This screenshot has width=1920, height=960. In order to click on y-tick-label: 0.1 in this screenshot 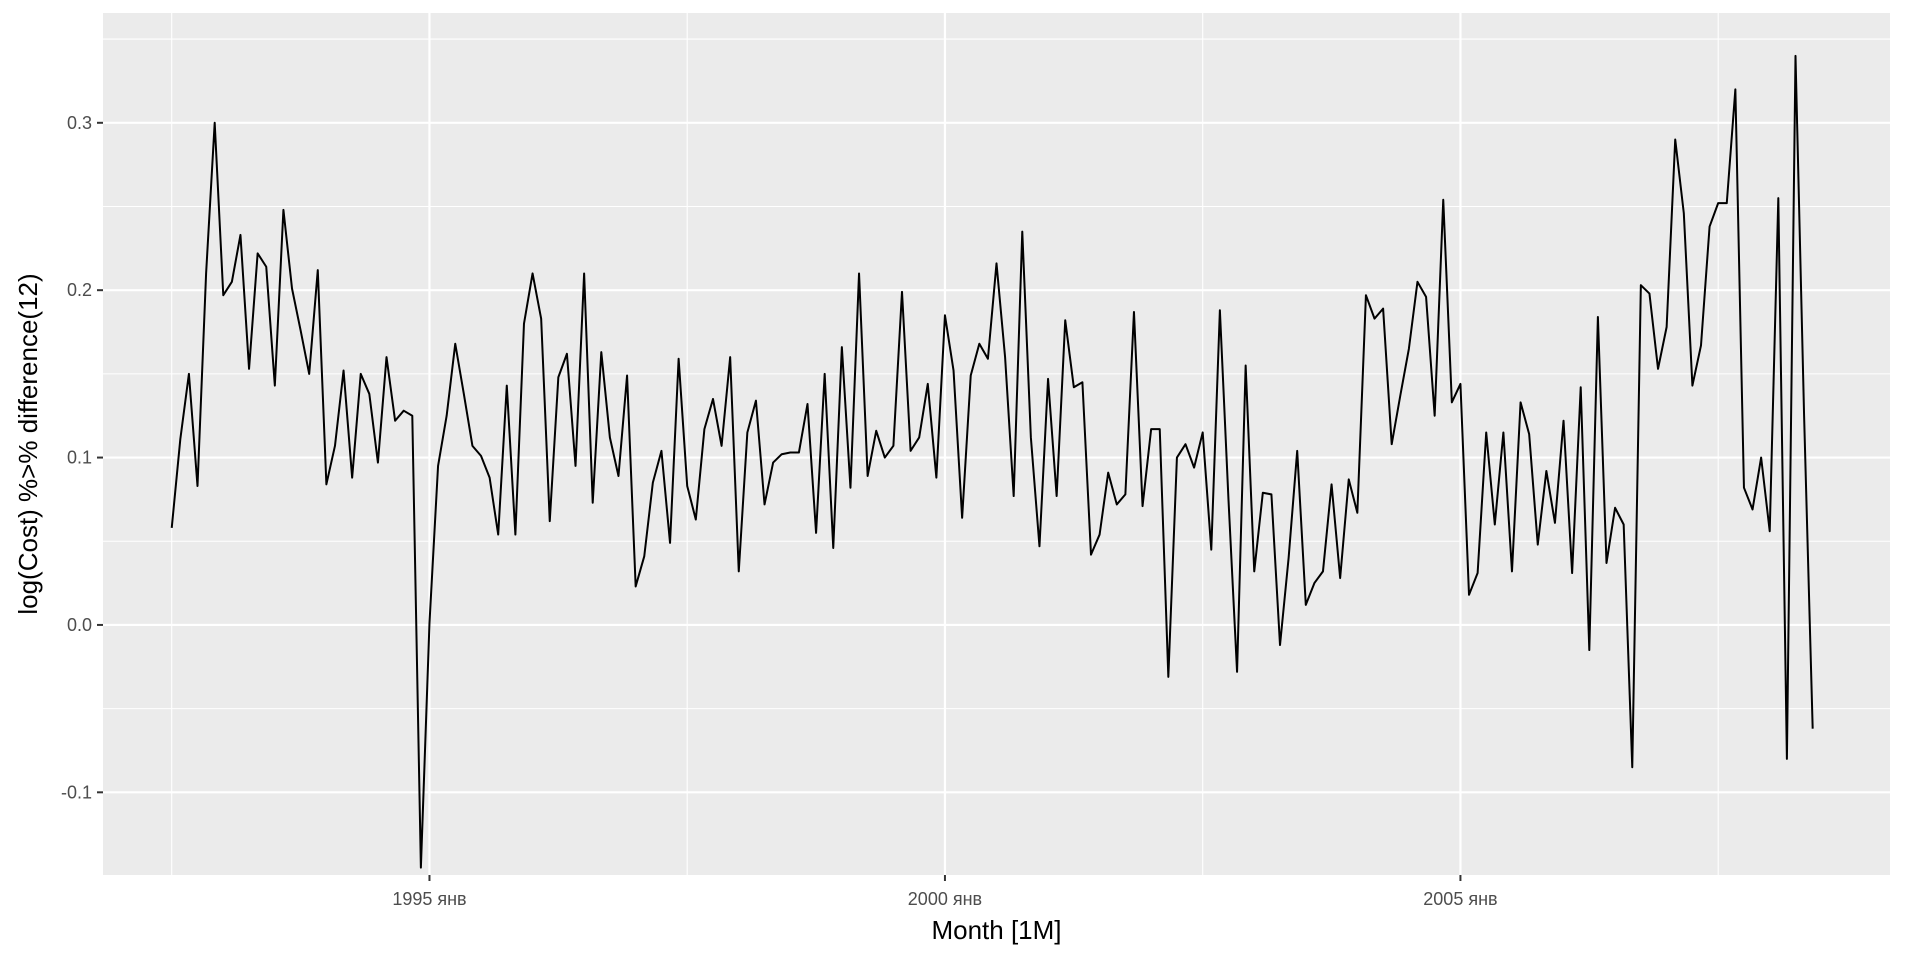, I will do `click(79, 458)`.